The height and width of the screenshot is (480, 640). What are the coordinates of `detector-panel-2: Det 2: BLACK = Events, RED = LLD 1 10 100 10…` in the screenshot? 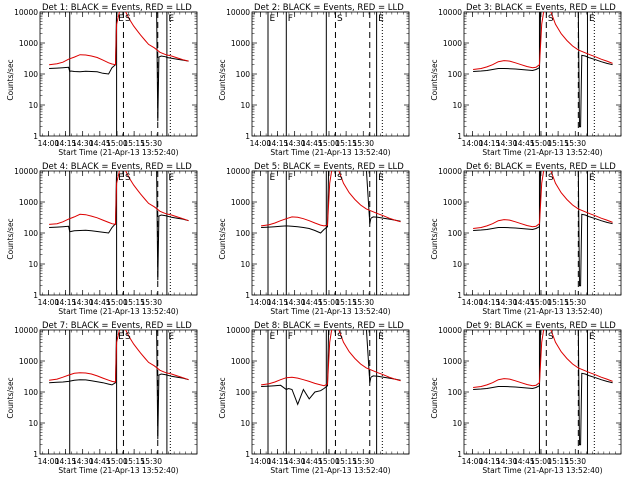 It's located at (314, 80).